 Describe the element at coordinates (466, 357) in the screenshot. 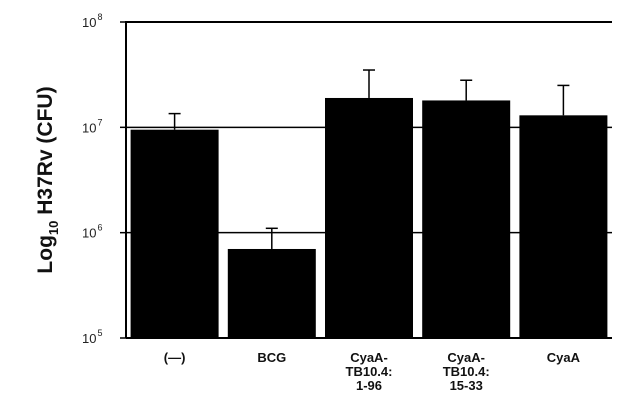

I see `x-category-label-3-line-0: CyaA-` at that location.